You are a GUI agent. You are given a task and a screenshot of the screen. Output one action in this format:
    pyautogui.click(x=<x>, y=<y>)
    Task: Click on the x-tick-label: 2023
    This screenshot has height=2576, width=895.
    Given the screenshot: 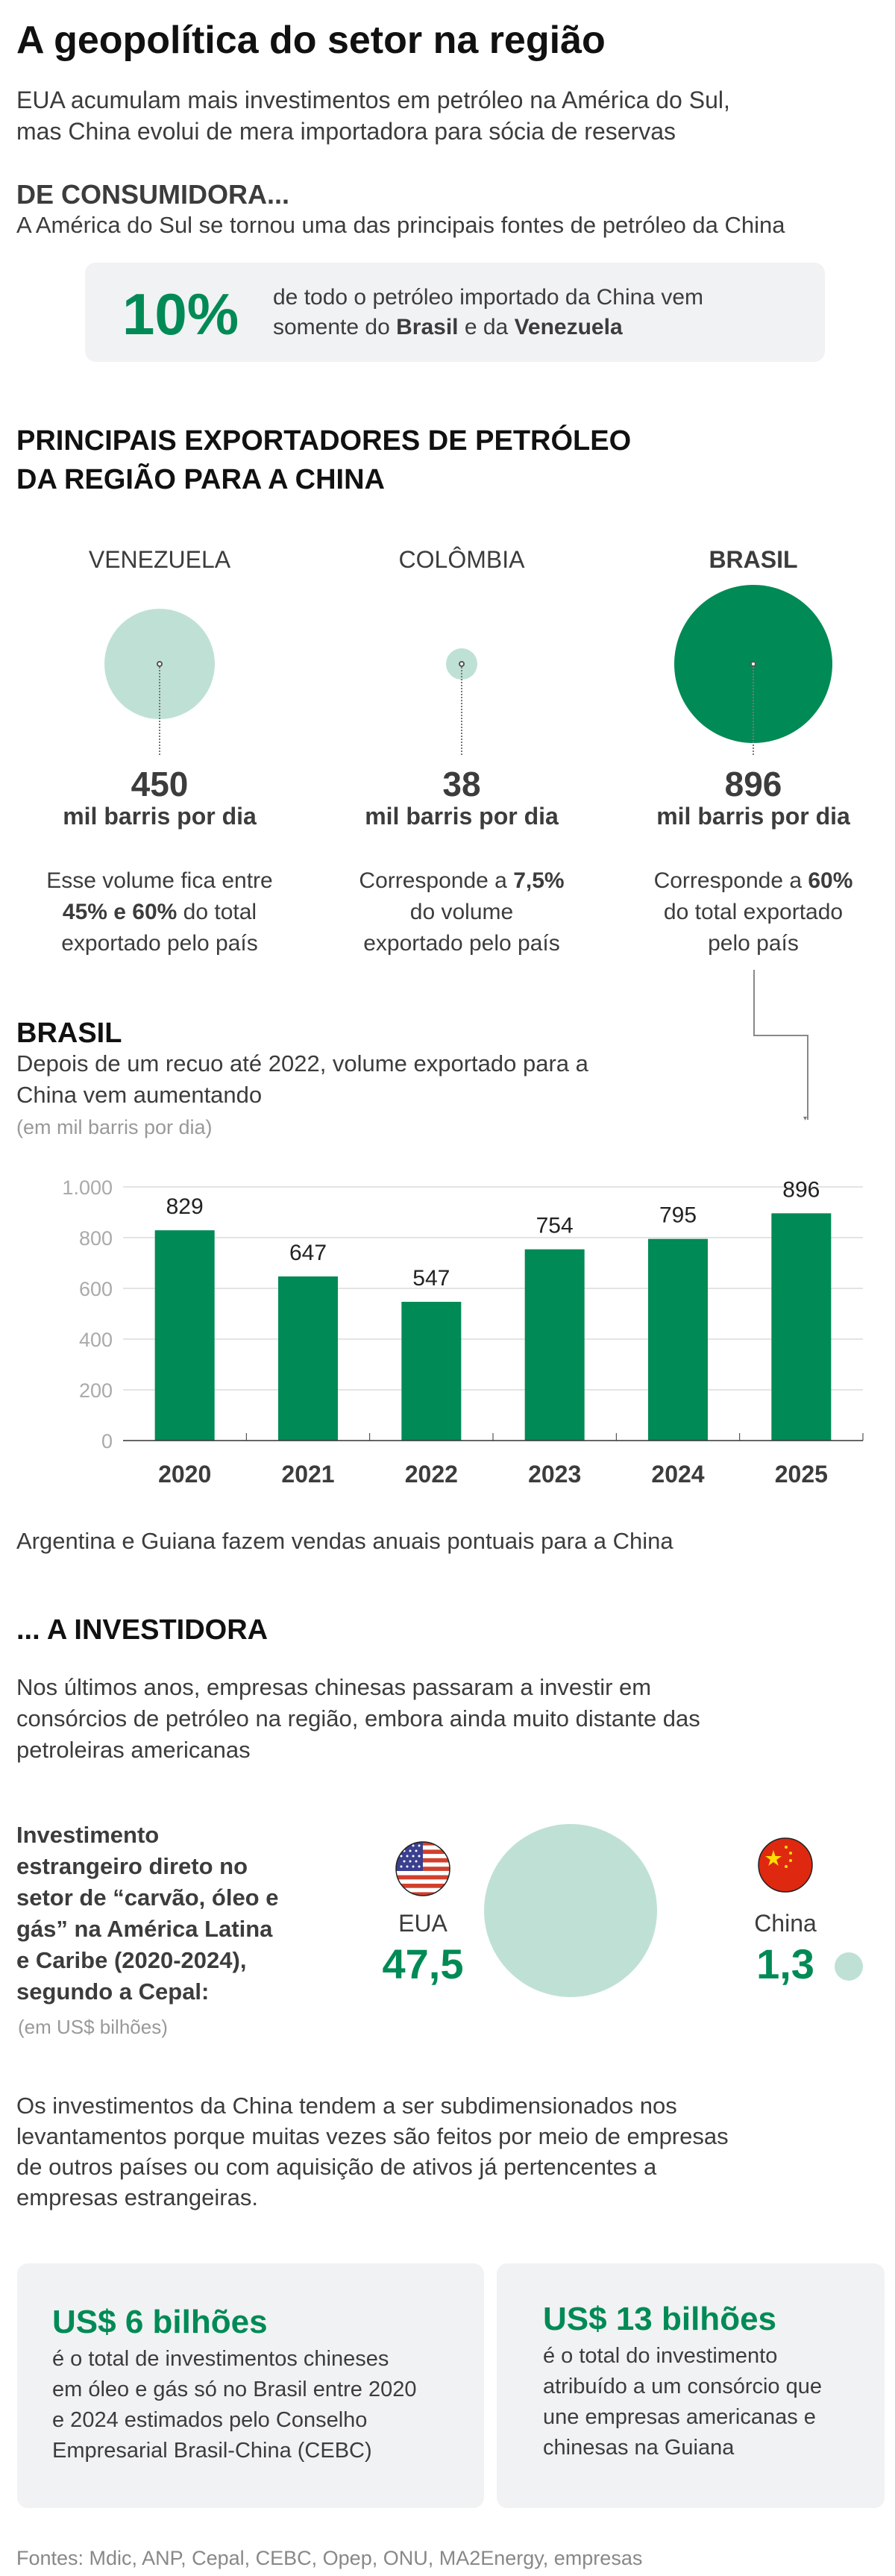 What is the action you would take?
    pyautogui.click(x=554, y=1474)
    